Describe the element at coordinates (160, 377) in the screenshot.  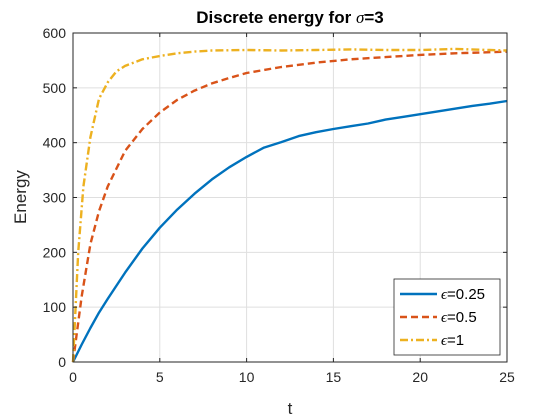
I see `x-tick-label: 5` at that location.